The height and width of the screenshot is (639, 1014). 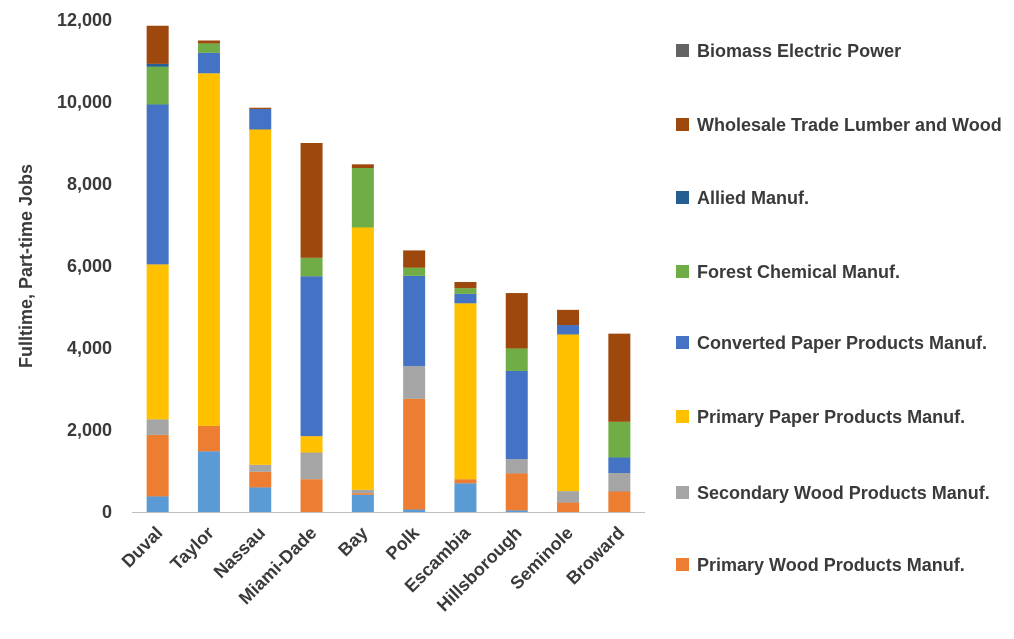 What do you see at coordinates (142, 547) in the screenshot?
I see `x-tick-label: Duval` at bounding box center [142, 547].